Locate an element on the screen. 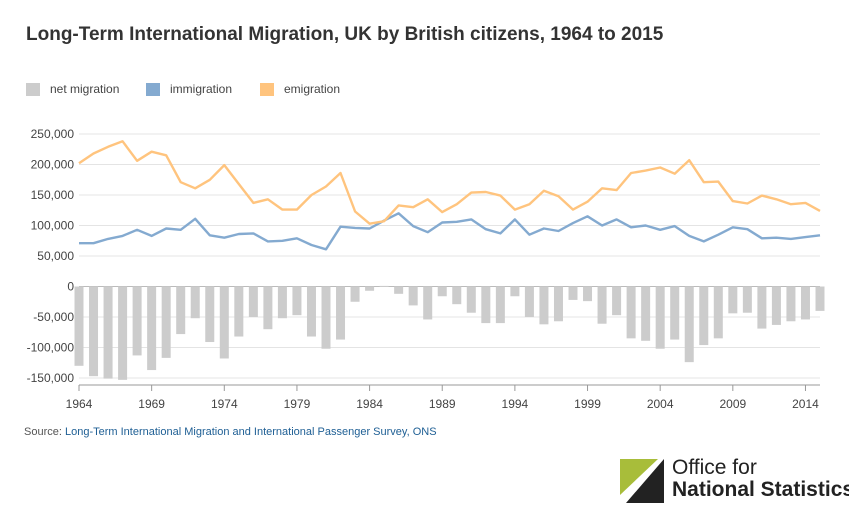 The width and height of the screenshot is (849, 521). legend-label-immigration: immigration is located at coordinates (201, 89).